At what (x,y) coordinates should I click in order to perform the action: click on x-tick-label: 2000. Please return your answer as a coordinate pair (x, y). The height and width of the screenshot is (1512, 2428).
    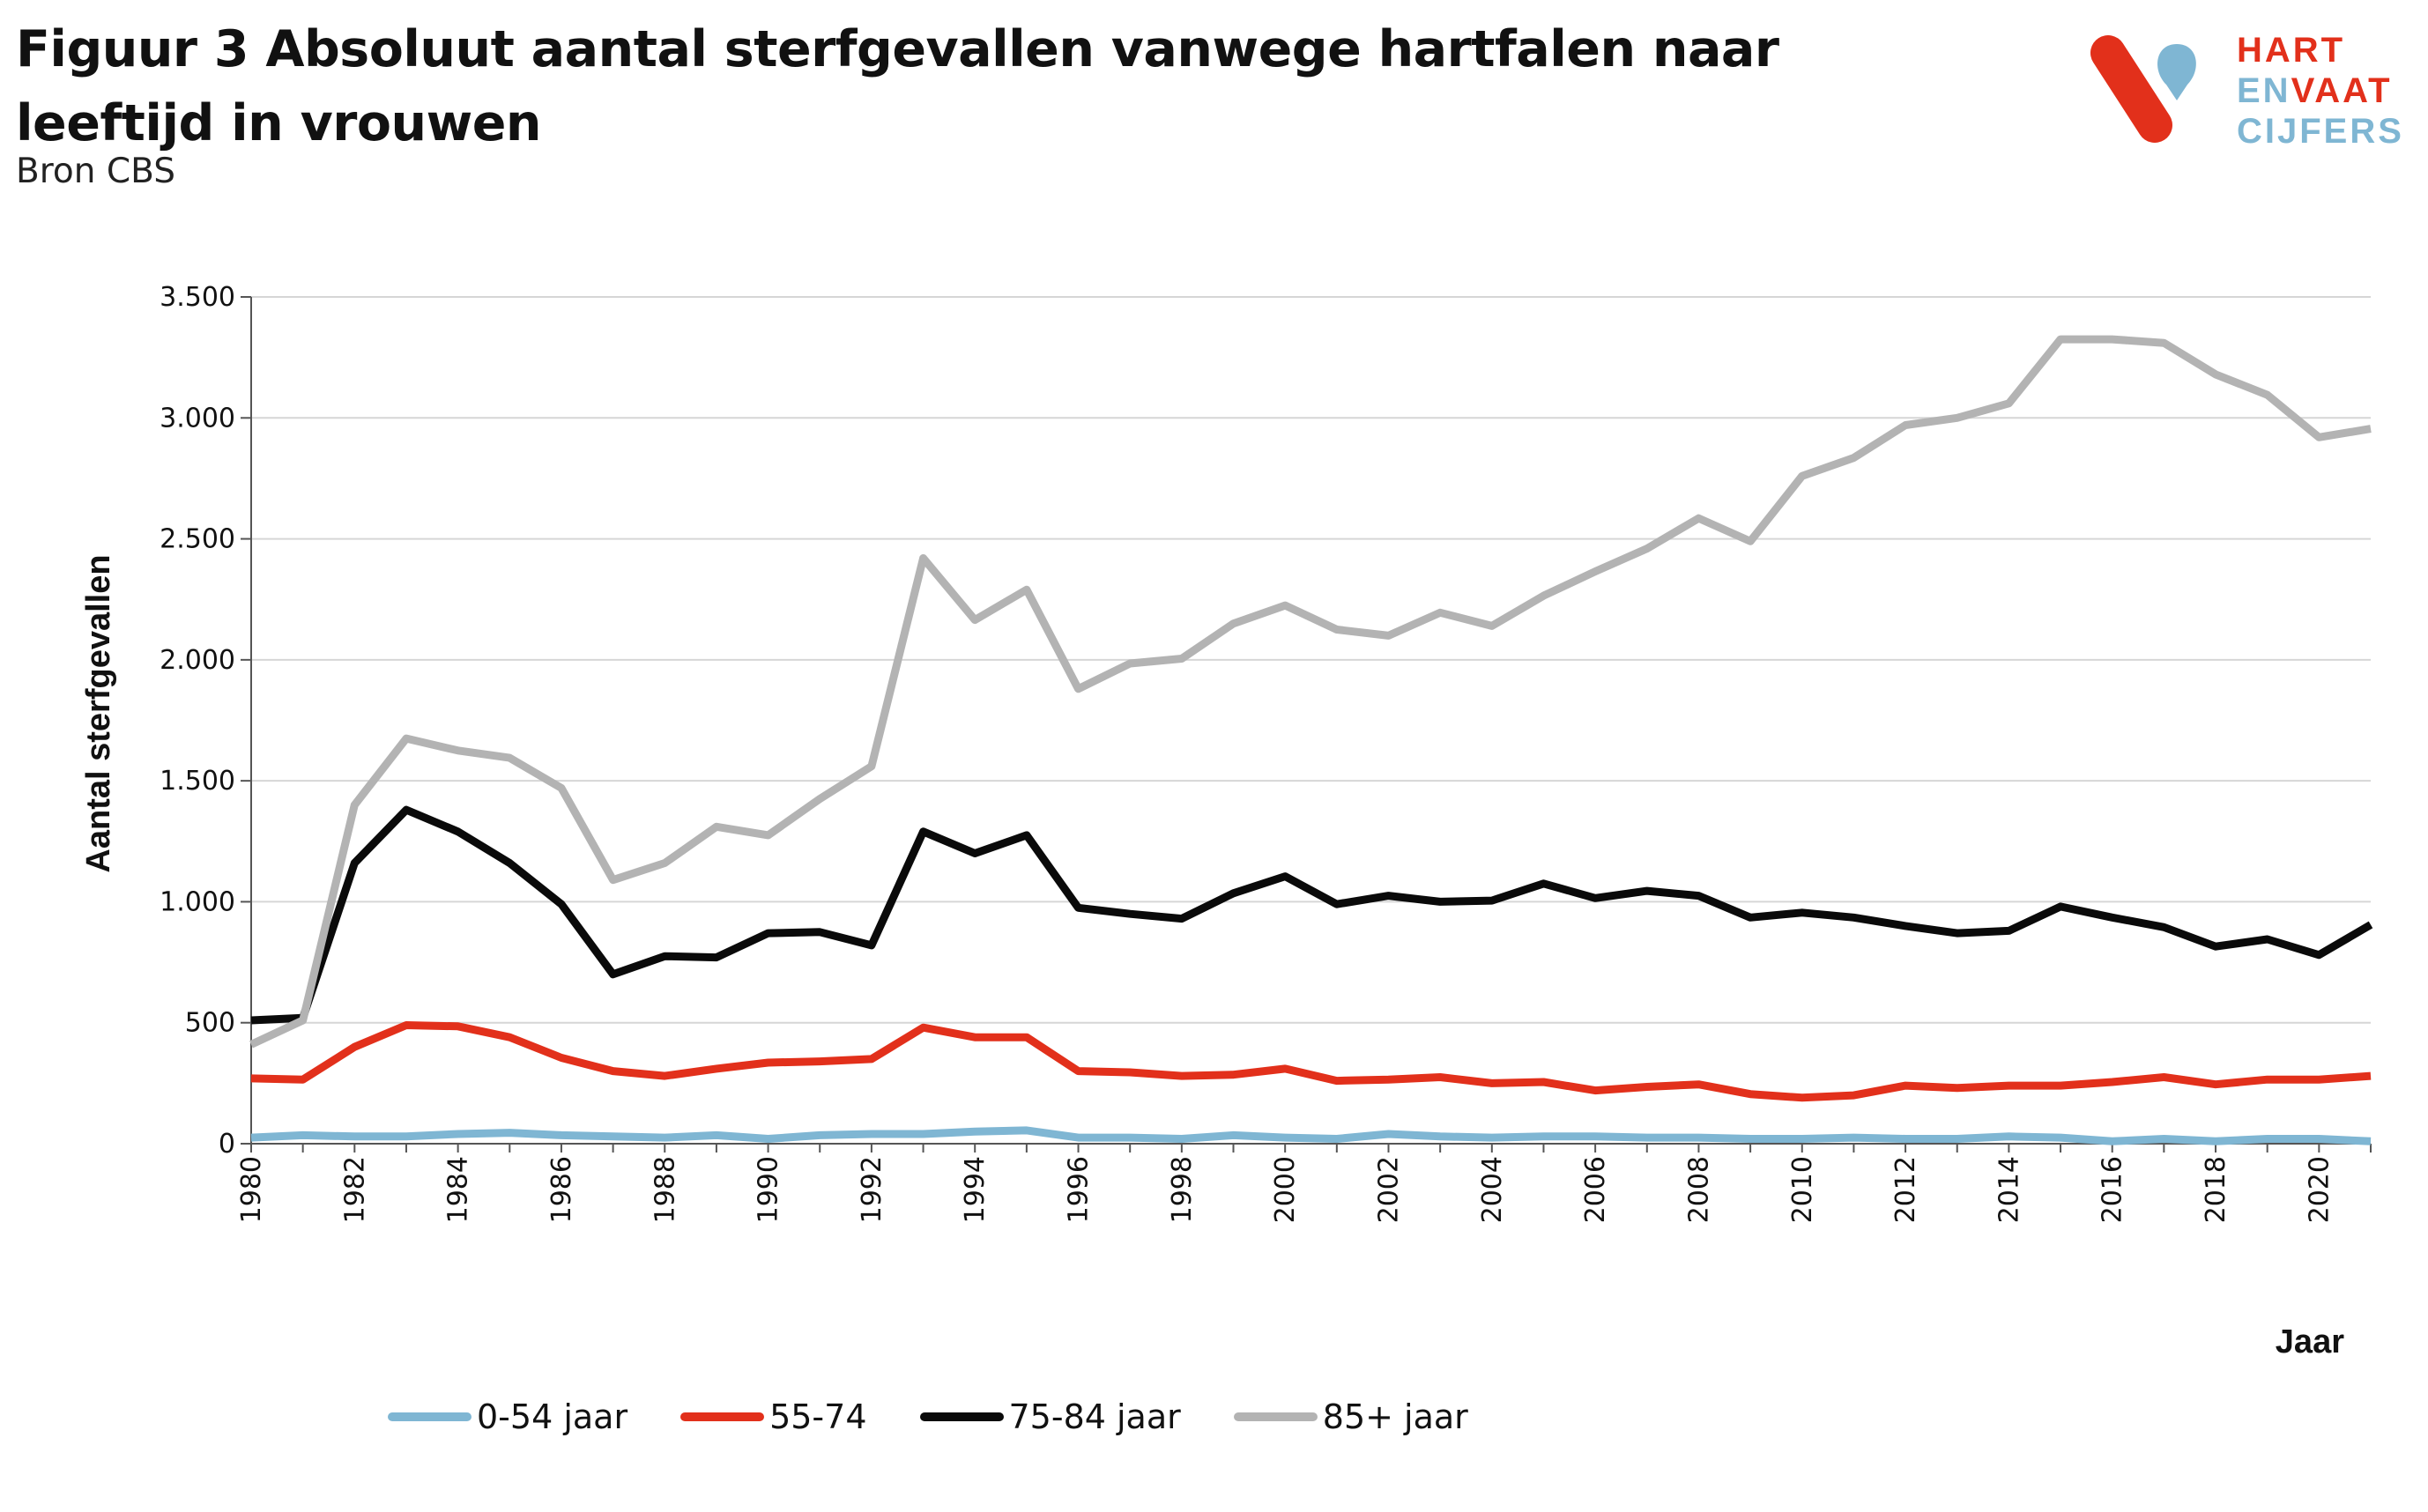
    Looking at the image, I should click on (1285, 1189).